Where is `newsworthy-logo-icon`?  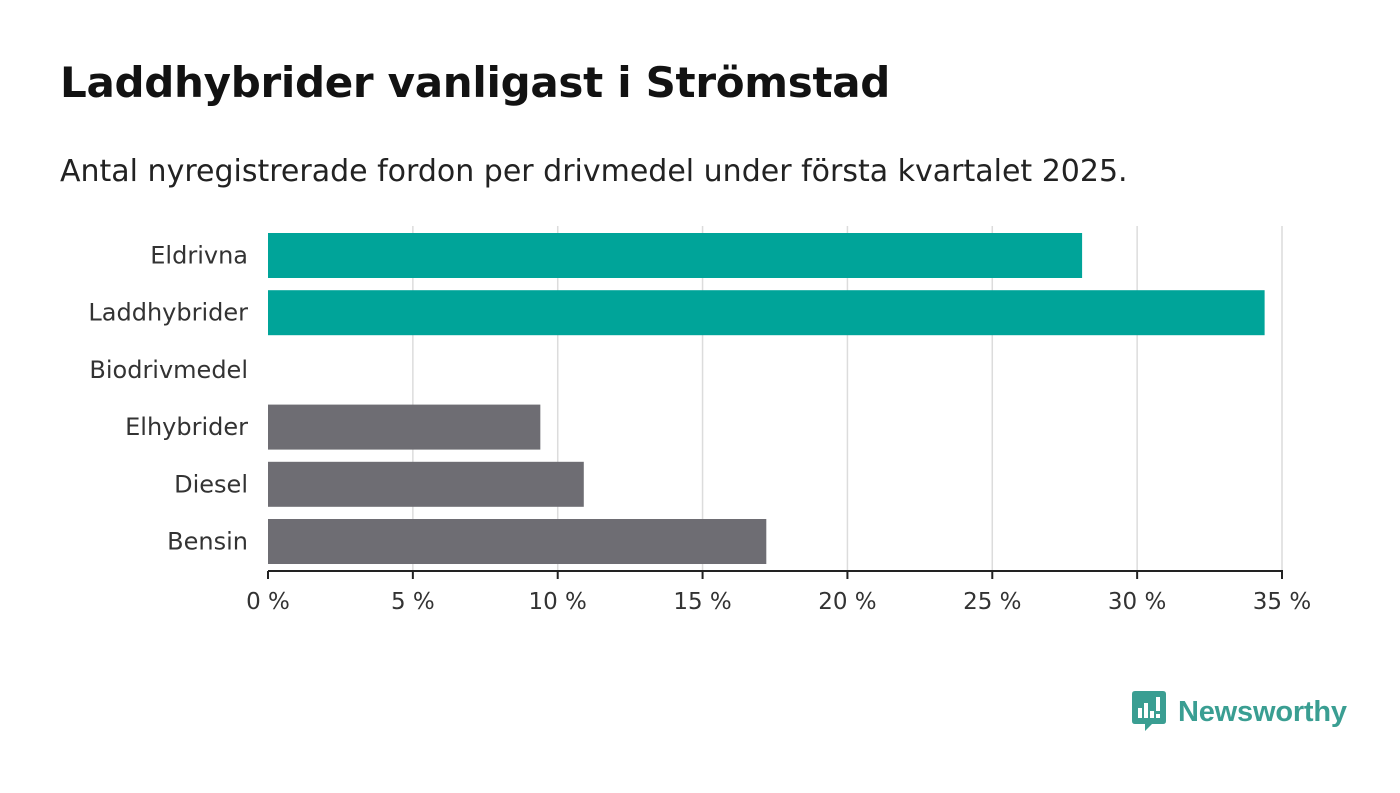
newsworthy-logo-icon is located at coordinates (1149, 711).